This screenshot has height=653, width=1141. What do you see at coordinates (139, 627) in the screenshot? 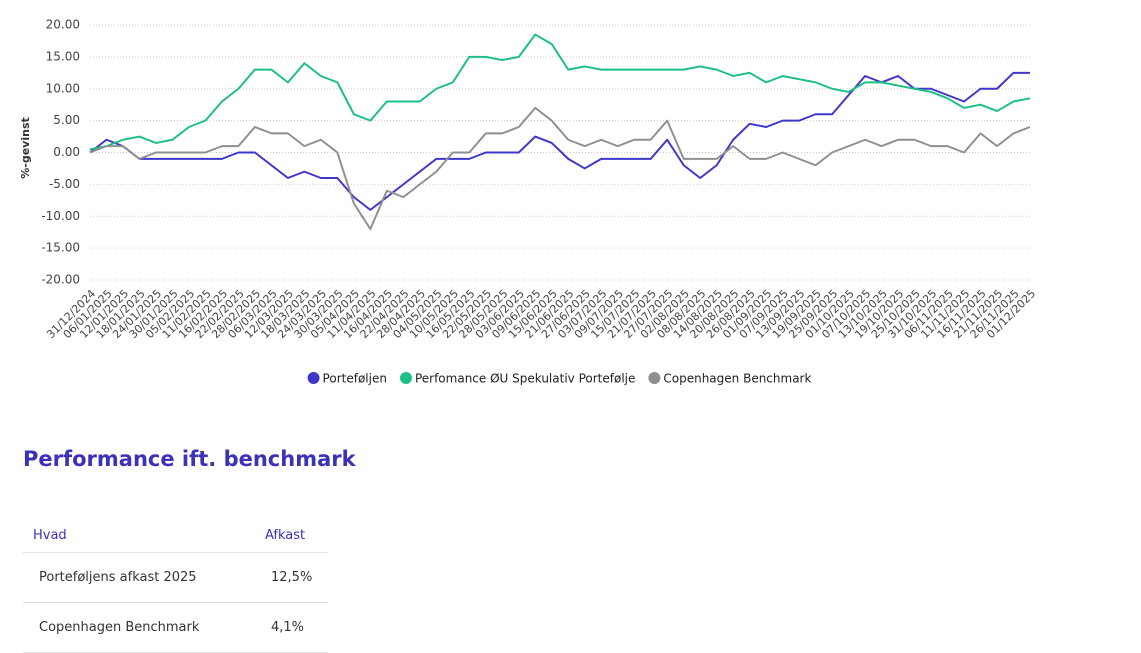
I see `cell: Copenhagen Benchmark` at bounding box center [139, 627].